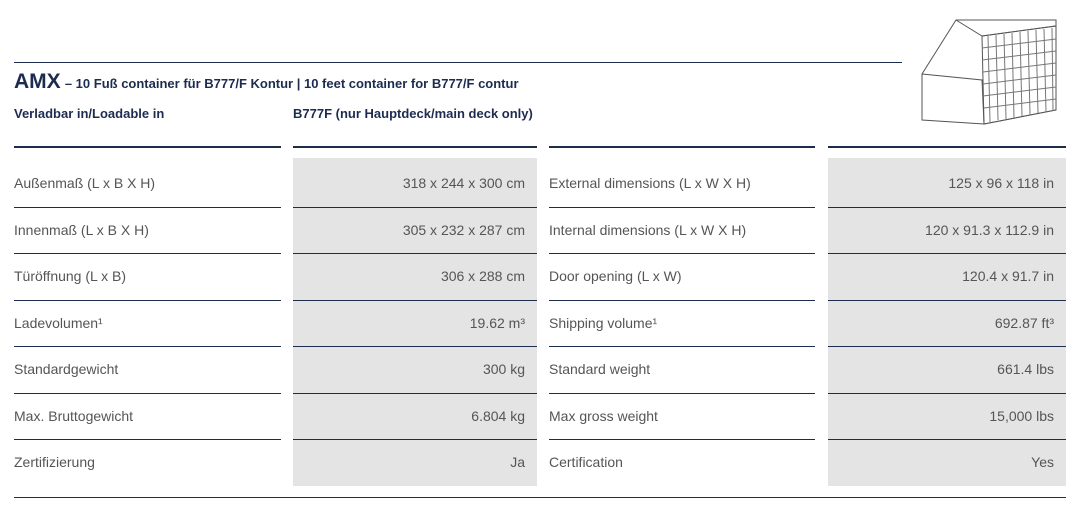 This screenshot has width=1080, height=512. I want to click on value-cell: 15,000 lbs, so click(1021, 415).